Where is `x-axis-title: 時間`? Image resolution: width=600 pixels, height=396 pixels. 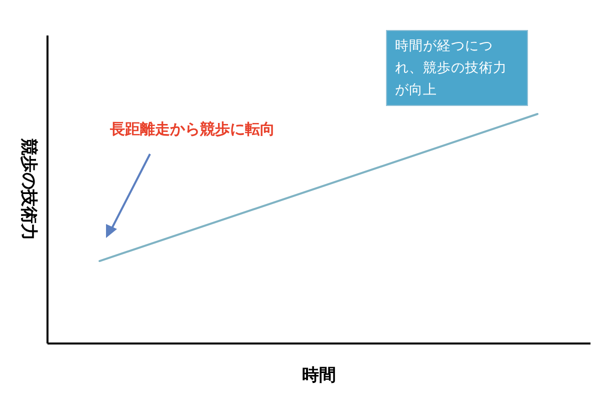
x-axis-title: 時間 is located at coordinates (319, 376).